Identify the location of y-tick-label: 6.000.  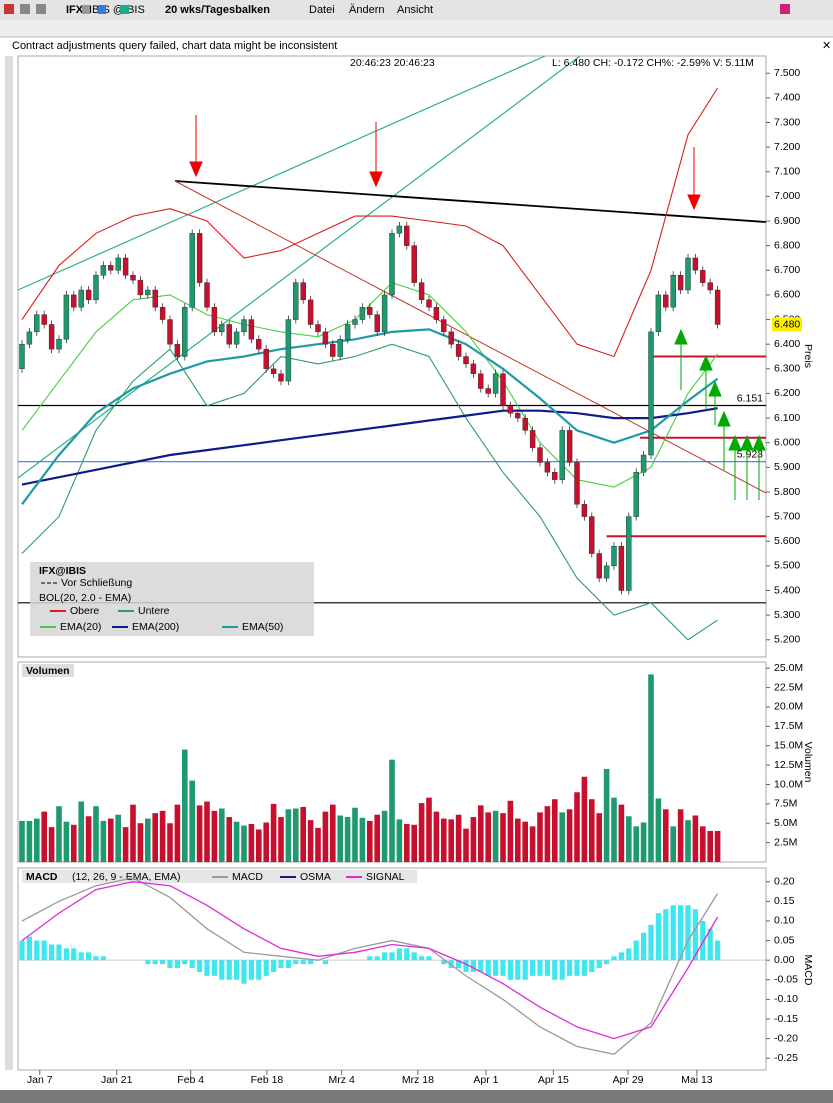
(787, 442).